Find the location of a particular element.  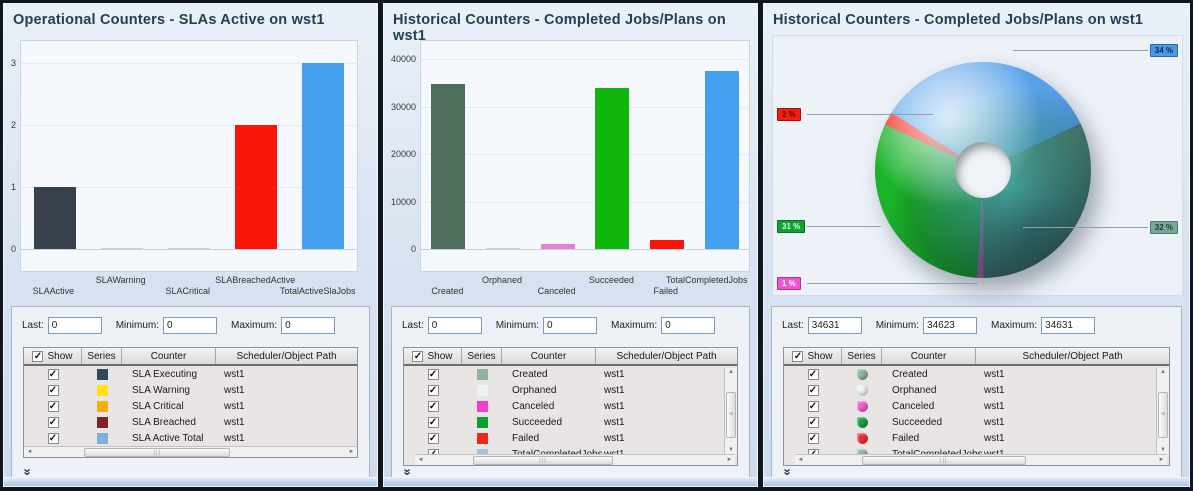

bar-SLABreachedActive is located at coordinates (256, 187).